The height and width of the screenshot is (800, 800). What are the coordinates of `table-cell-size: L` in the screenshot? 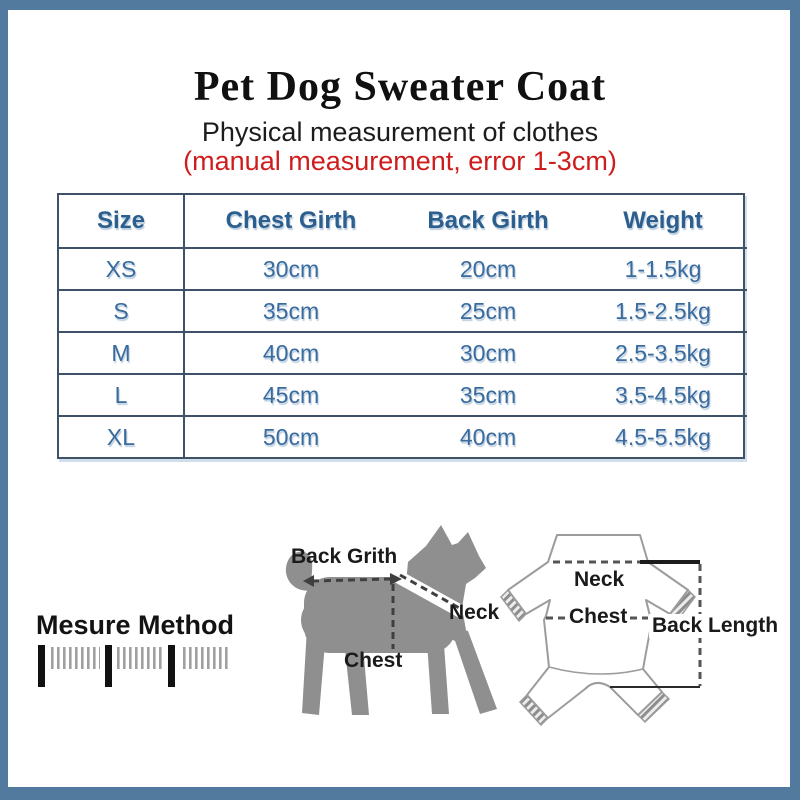 It's located at (122, 394).